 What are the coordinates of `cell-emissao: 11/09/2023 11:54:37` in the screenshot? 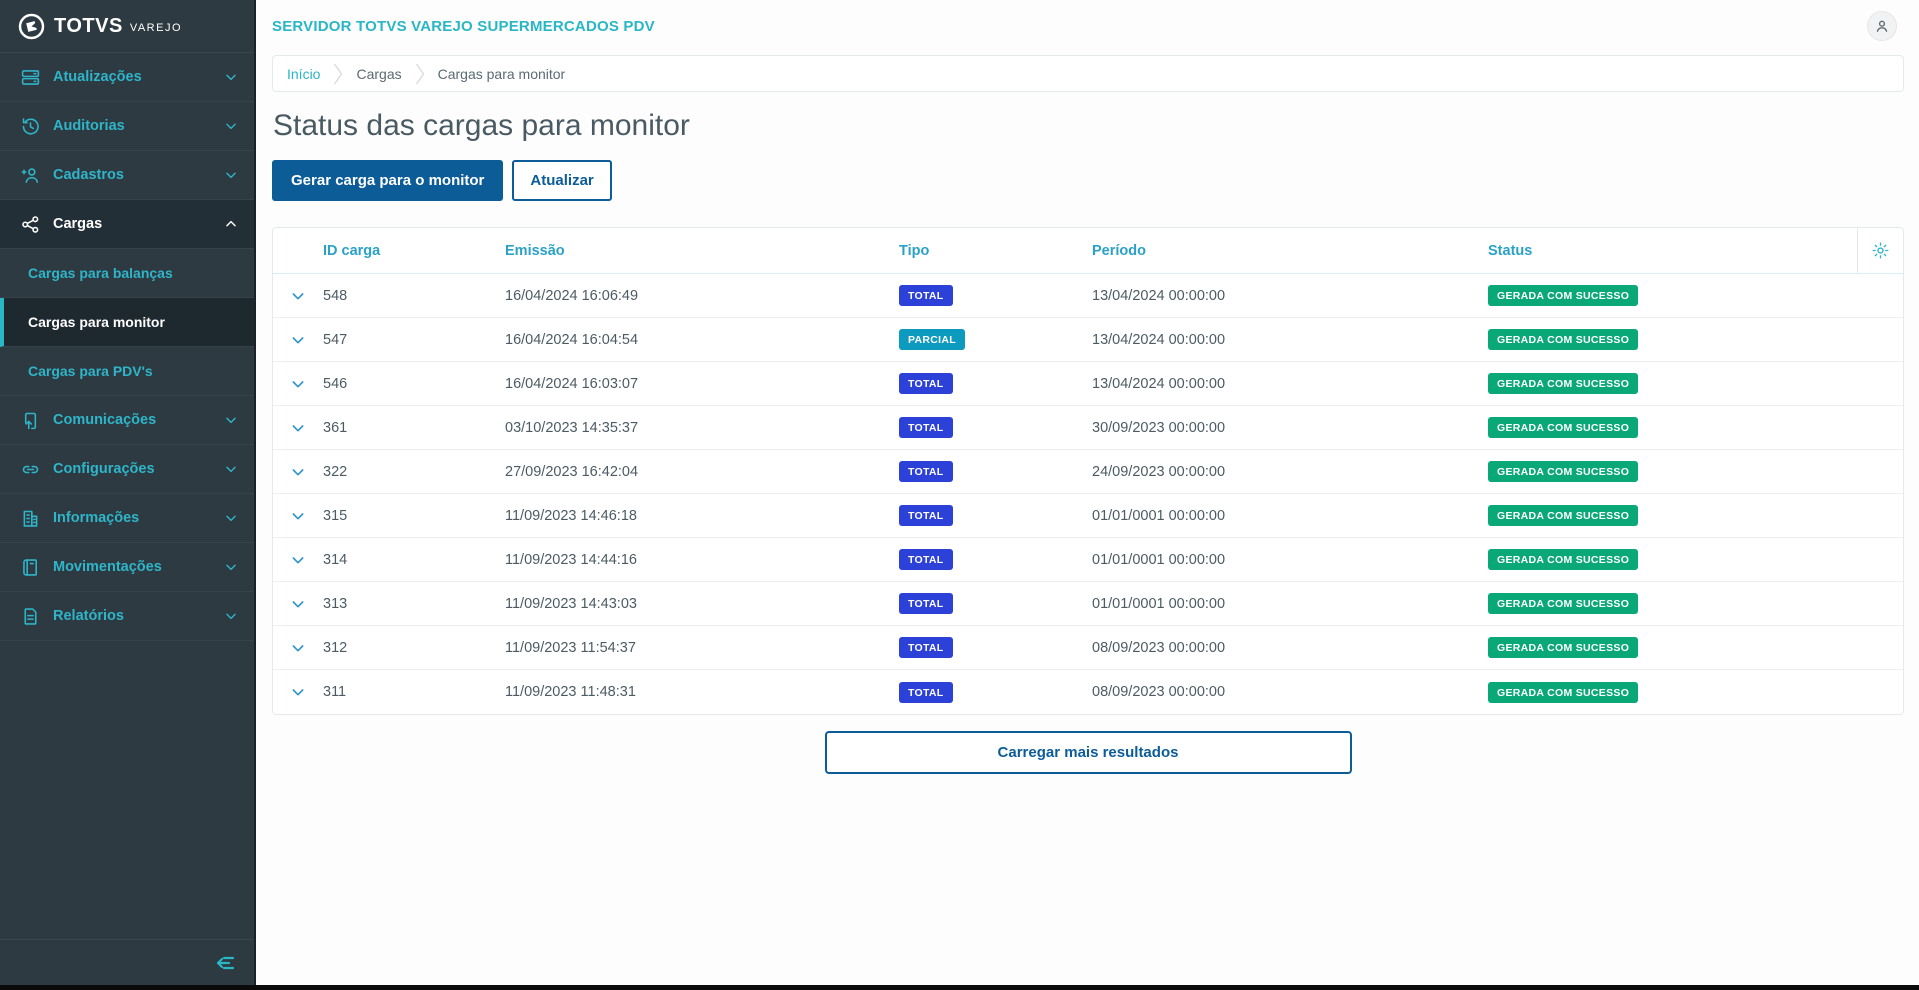 It's located at (570, 647).